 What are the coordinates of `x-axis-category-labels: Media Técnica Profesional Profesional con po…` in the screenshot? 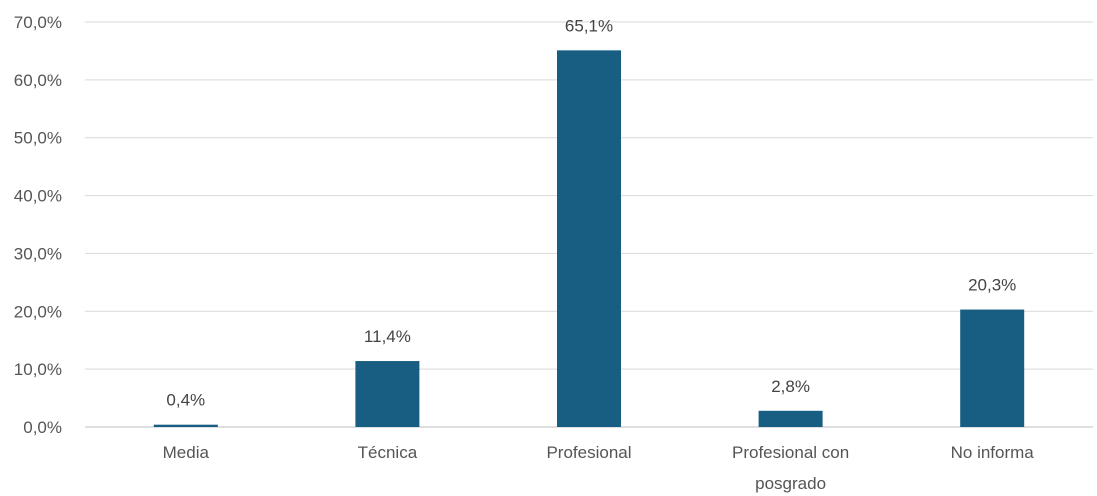 It's located at (599, 468).